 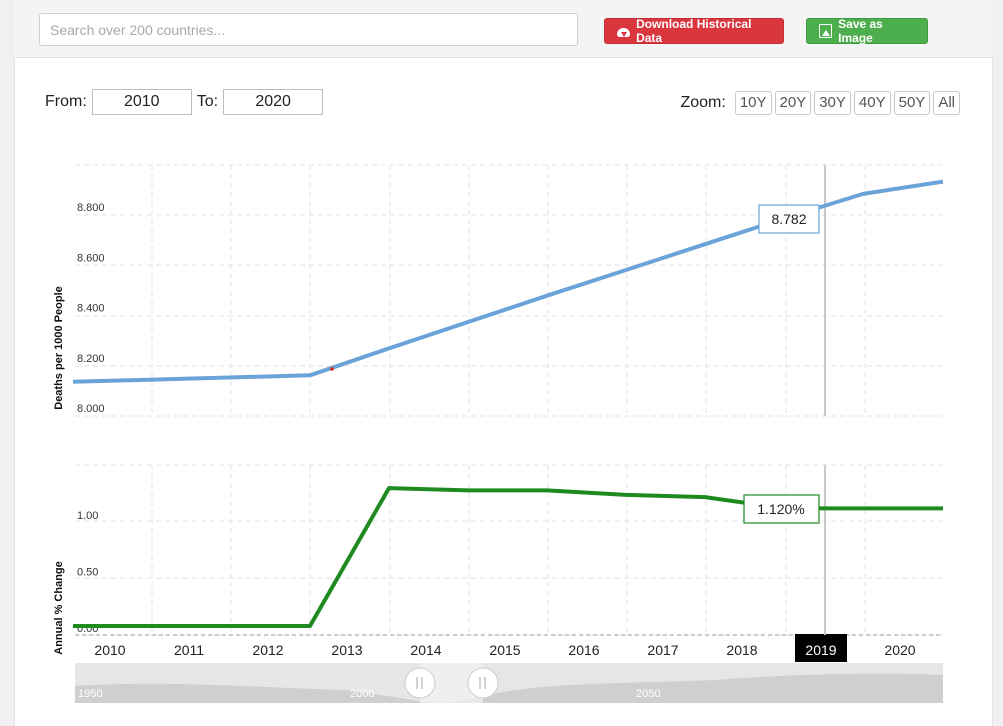 What do you see at coordinates (912, 103) in the screenshot?
I see `zoom-50y-button: 50Y` at bounding box center [912, 103].